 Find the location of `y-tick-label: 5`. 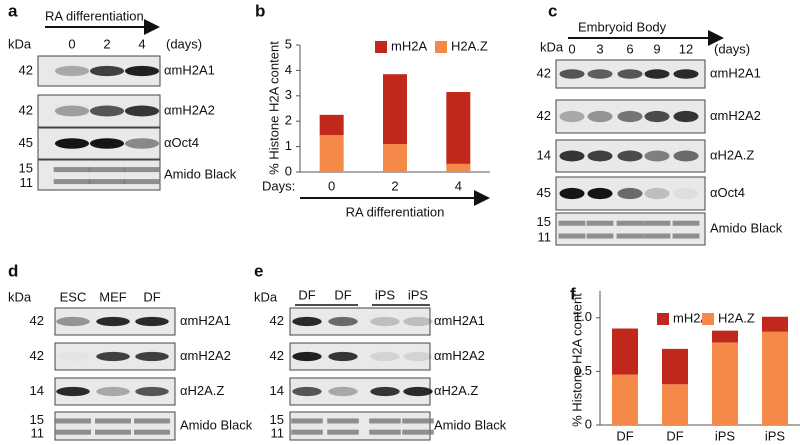

y-tick-label: 5 is located at coordinates (288, 43).